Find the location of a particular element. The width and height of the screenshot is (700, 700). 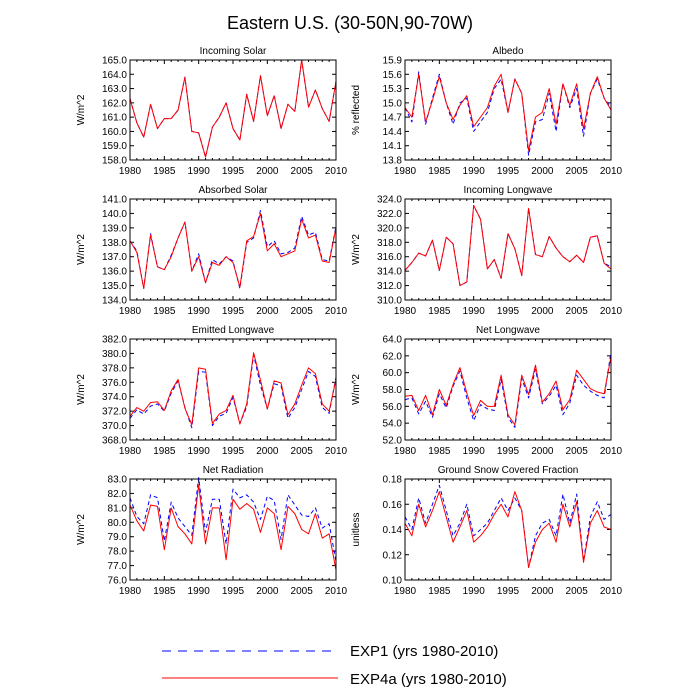

y-tick-label: 138.0 is located at coordinates (114, 243).